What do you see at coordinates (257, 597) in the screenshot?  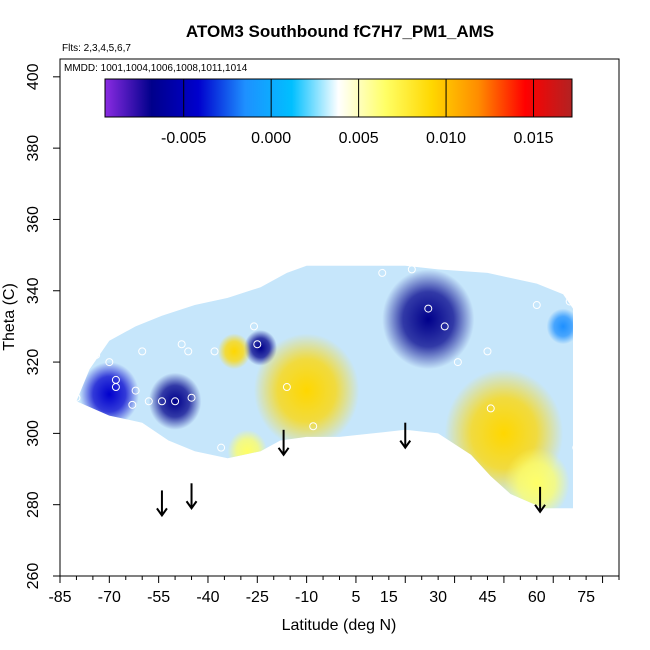 I see `x-tick-label: -25` at bounding box center [257, 597].